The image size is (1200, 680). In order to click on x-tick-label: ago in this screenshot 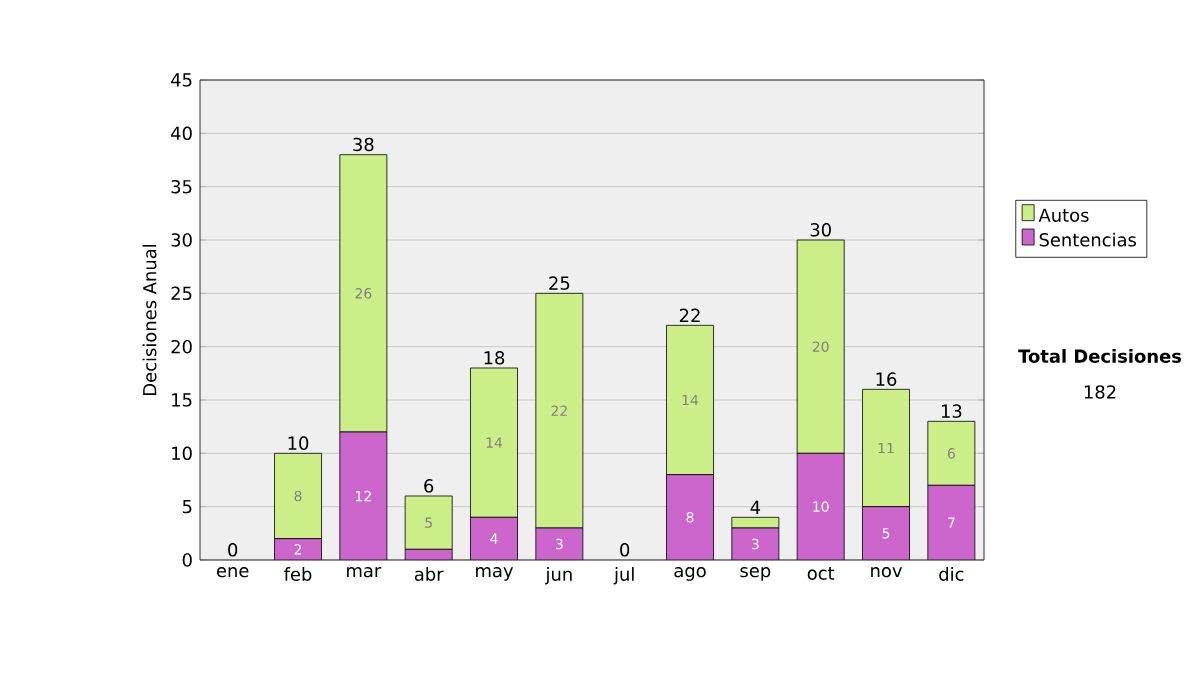, I will do `click(690, 574)`.